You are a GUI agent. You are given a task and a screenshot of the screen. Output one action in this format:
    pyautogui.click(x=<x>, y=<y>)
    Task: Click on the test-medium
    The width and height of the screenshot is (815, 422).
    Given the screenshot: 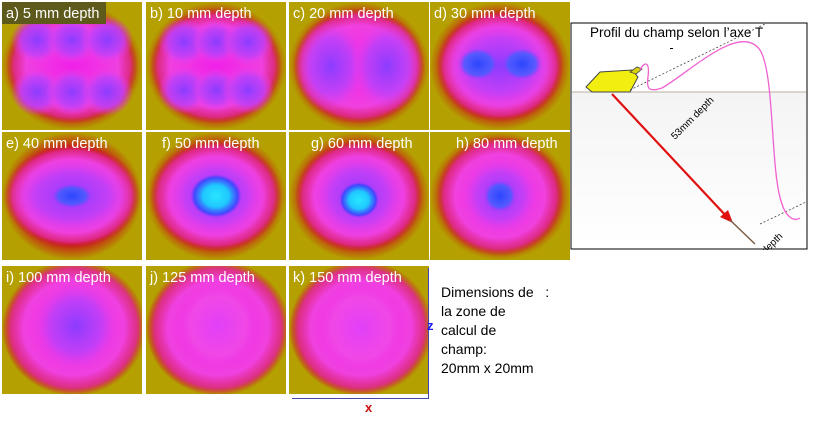 What is the action you would take?
    pyautogui.click(x=689, y=170)
    